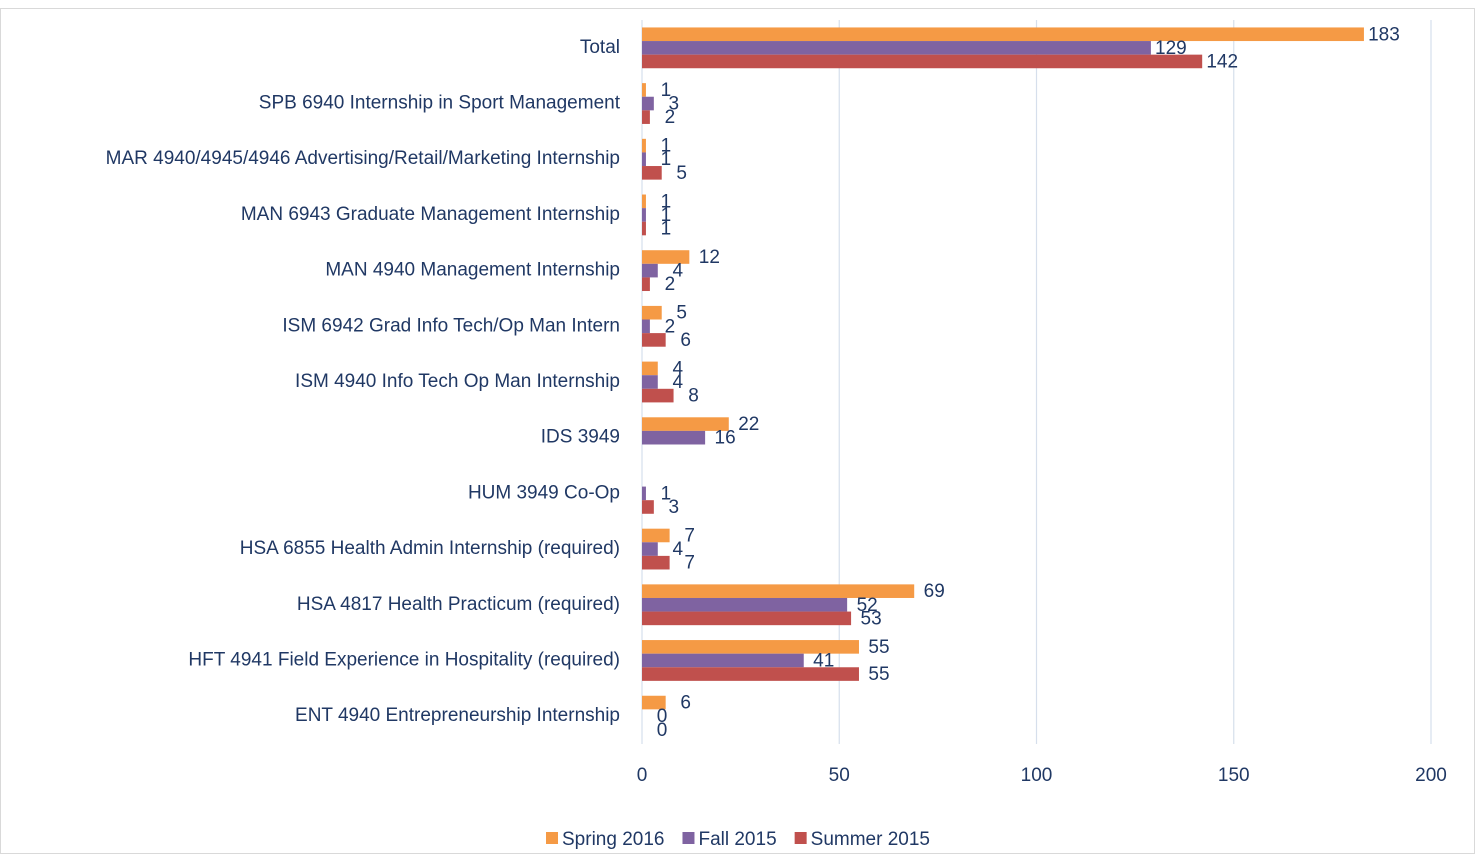 The image size is (1476, 854). What do you see at coordinates (725, 438) in the screenshot?
I see `data-label: 16` at bounding box center [725, 438].